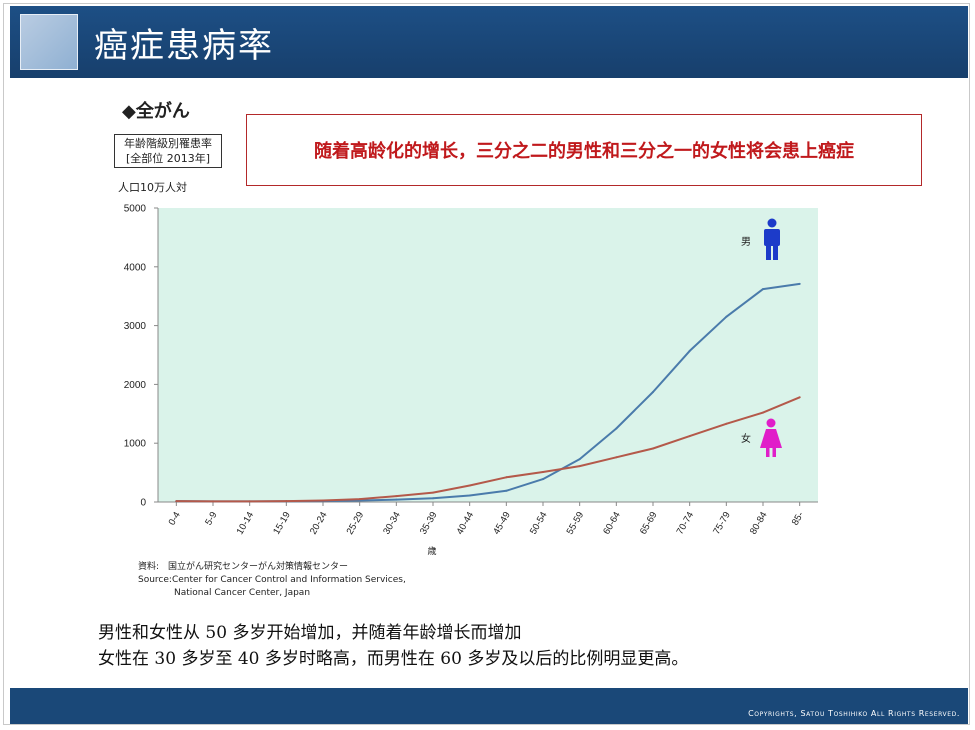  What do you see at coordinates (488, 449) in the screenshot?
I see `series-line-female` at bounding box center [488, 449].